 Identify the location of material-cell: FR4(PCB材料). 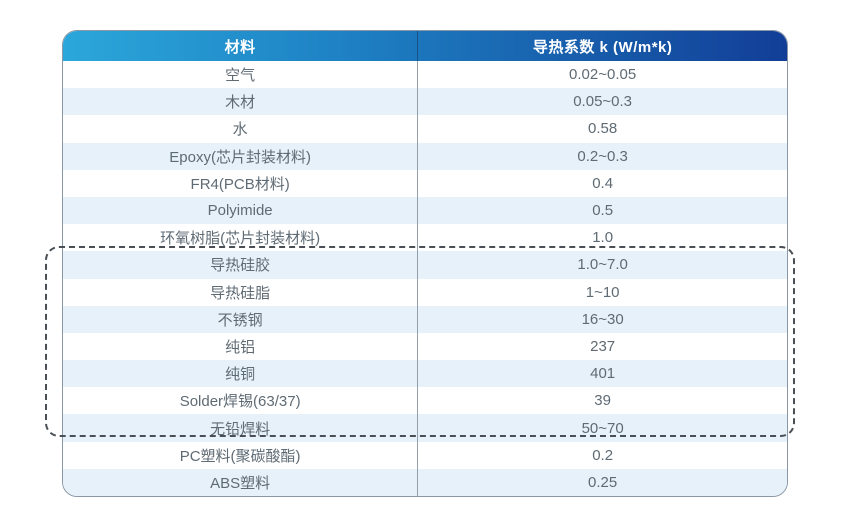
(240, 184).